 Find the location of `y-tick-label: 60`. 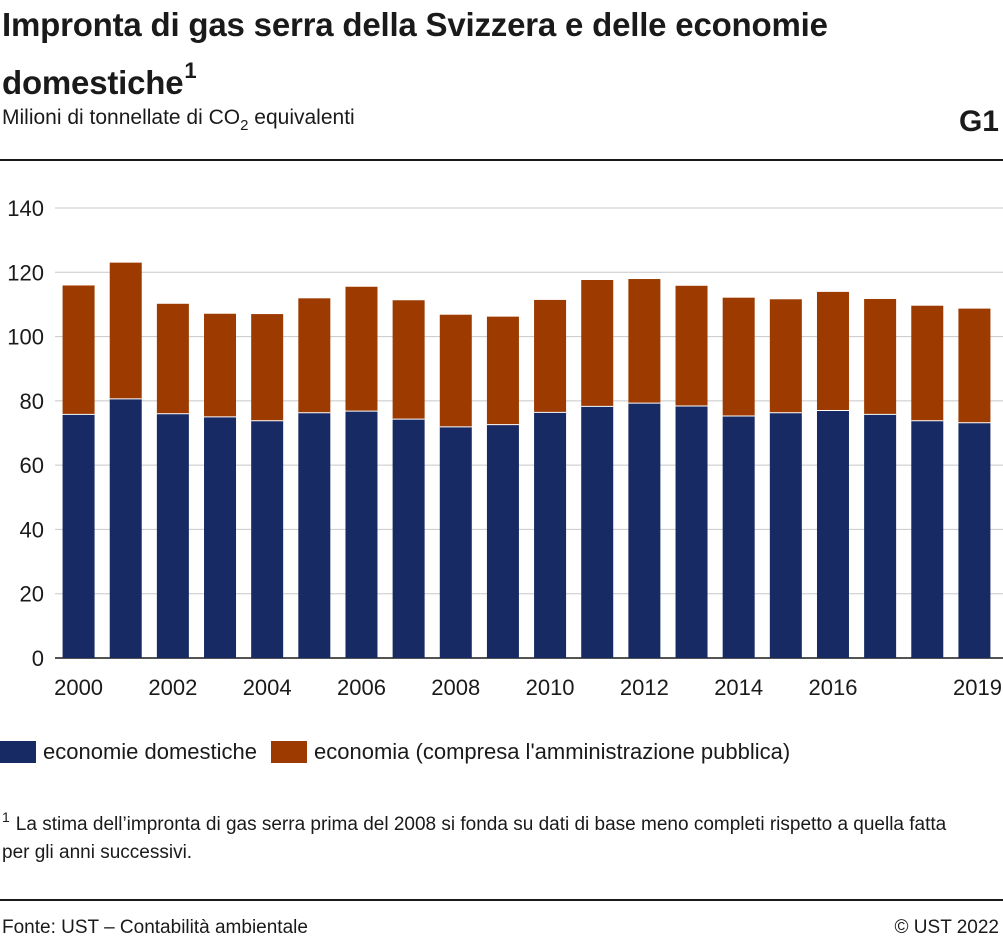

y-tick-label: 60 is located at coordinates (32, 465).